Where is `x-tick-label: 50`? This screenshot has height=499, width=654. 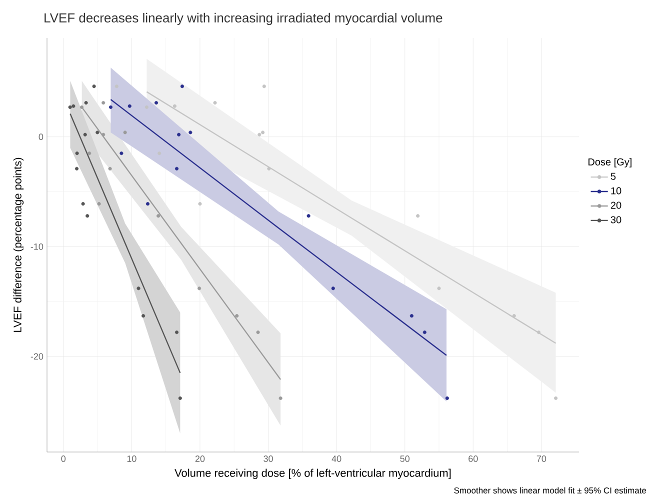
x-tick-label: 50 is located at coordinates (405, 459).